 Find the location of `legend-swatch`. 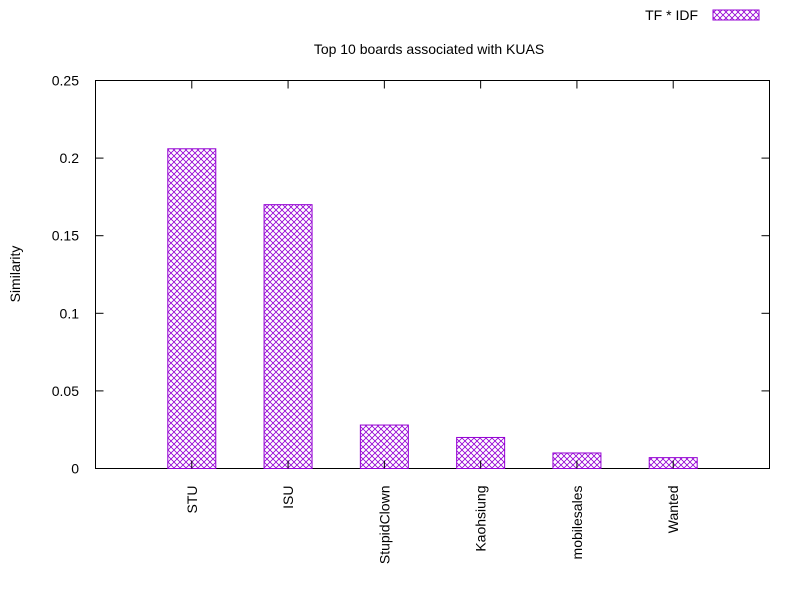

legend-swatch is located at coordinates (736, 15).